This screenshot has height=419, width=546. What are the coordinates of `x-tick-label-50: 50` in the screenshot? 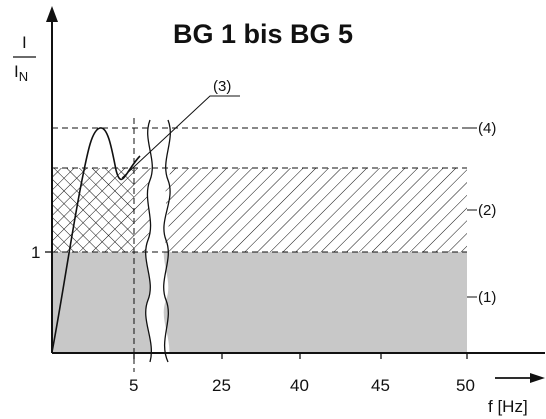 It's located at (465, 385).